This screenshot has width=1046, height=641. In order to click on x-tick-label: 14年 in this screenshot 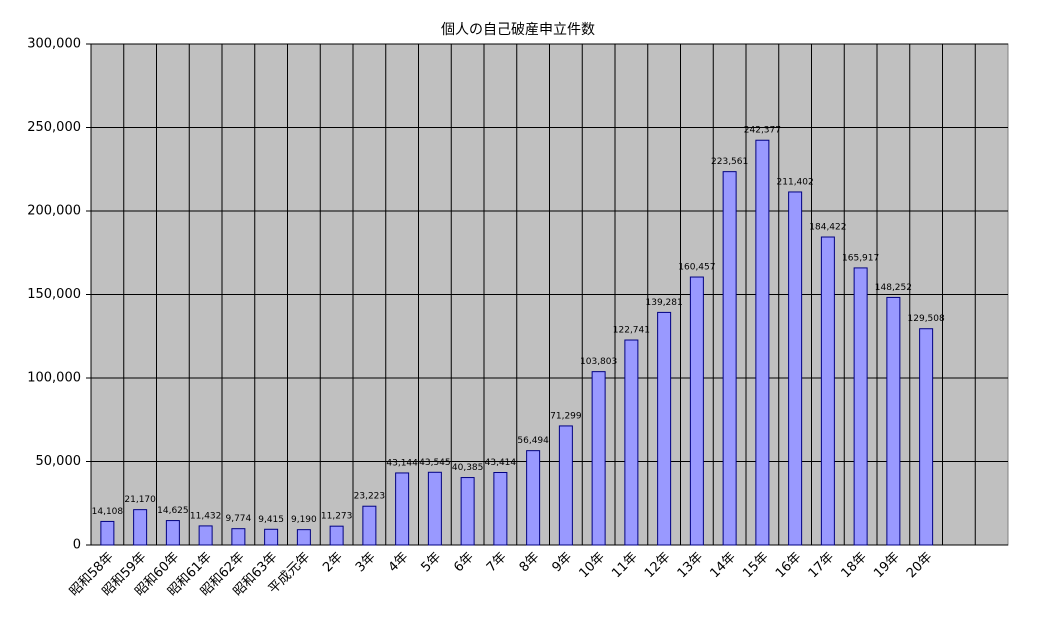, I will do `click(722, 565)`.